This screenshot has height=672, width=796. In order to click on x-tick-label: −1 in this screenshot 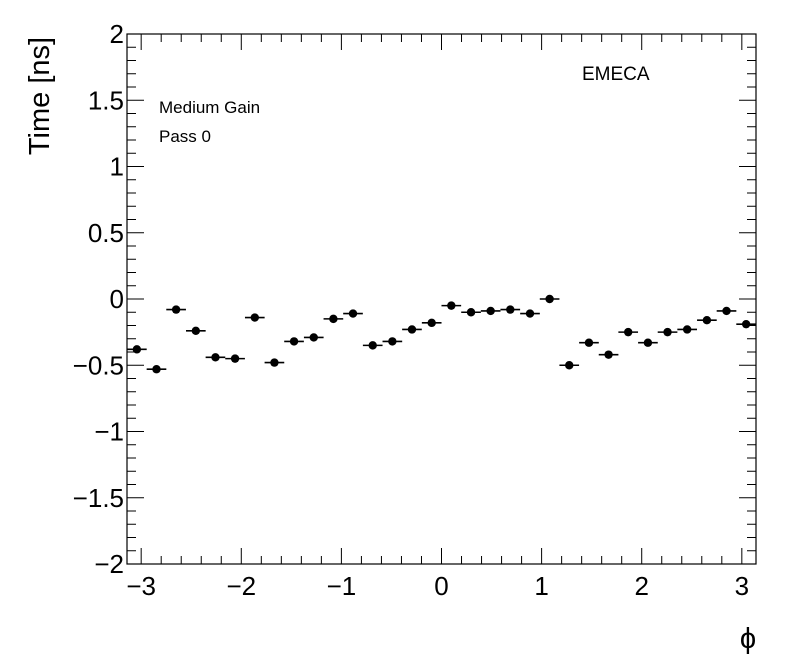, I will do `click(342, 586)`.